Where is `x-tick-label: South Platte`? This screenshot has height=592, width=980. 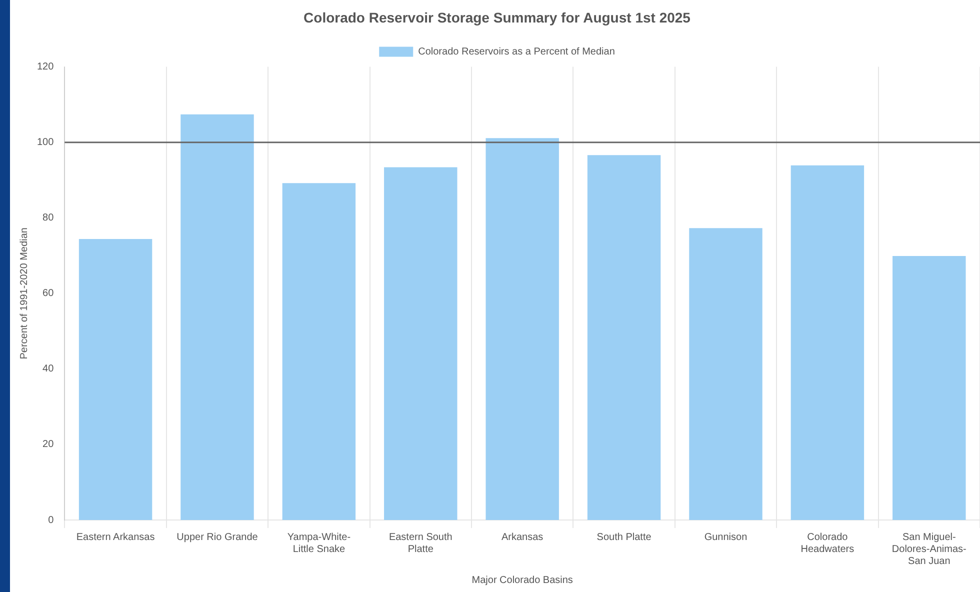 x-tick-label: South Platte is located at coordinates (624, 537).